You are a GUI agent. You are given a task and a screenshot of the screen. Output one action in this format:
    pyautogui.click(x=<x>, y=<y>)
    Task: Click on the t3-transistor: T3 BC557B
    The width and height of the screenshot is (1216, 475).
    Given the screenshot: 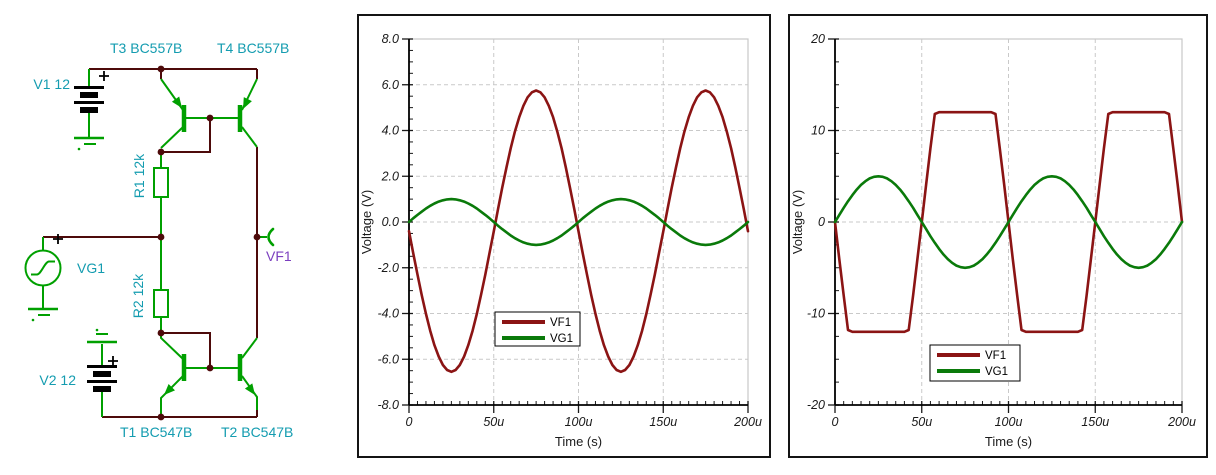 What is the action you would take?
    pyautogui.click(x=148, y=94)
    